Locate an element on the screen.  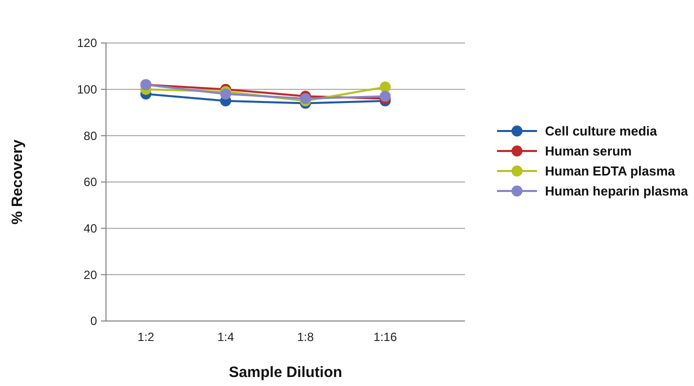
x-tick-label: 1:16 is located at coordinates (386, 337).